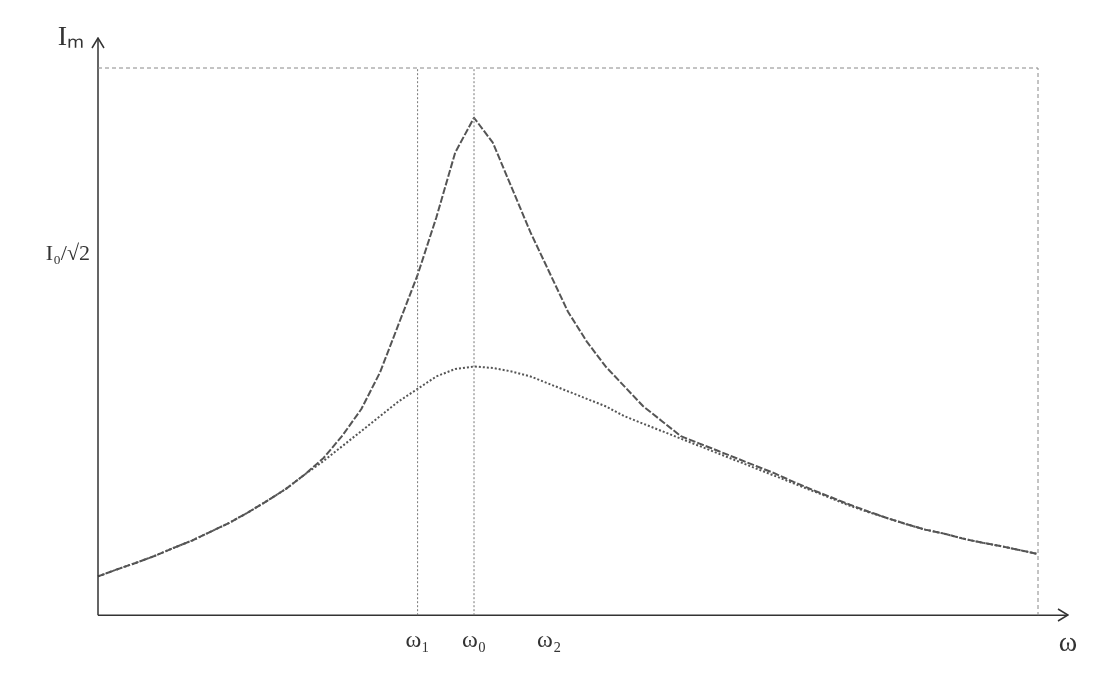 The height and width of the screenshot is (678, 1098). Describe the element at coordinates (474, 638) in the screenshot. I see `x-tick-label: ω₀` at that location.